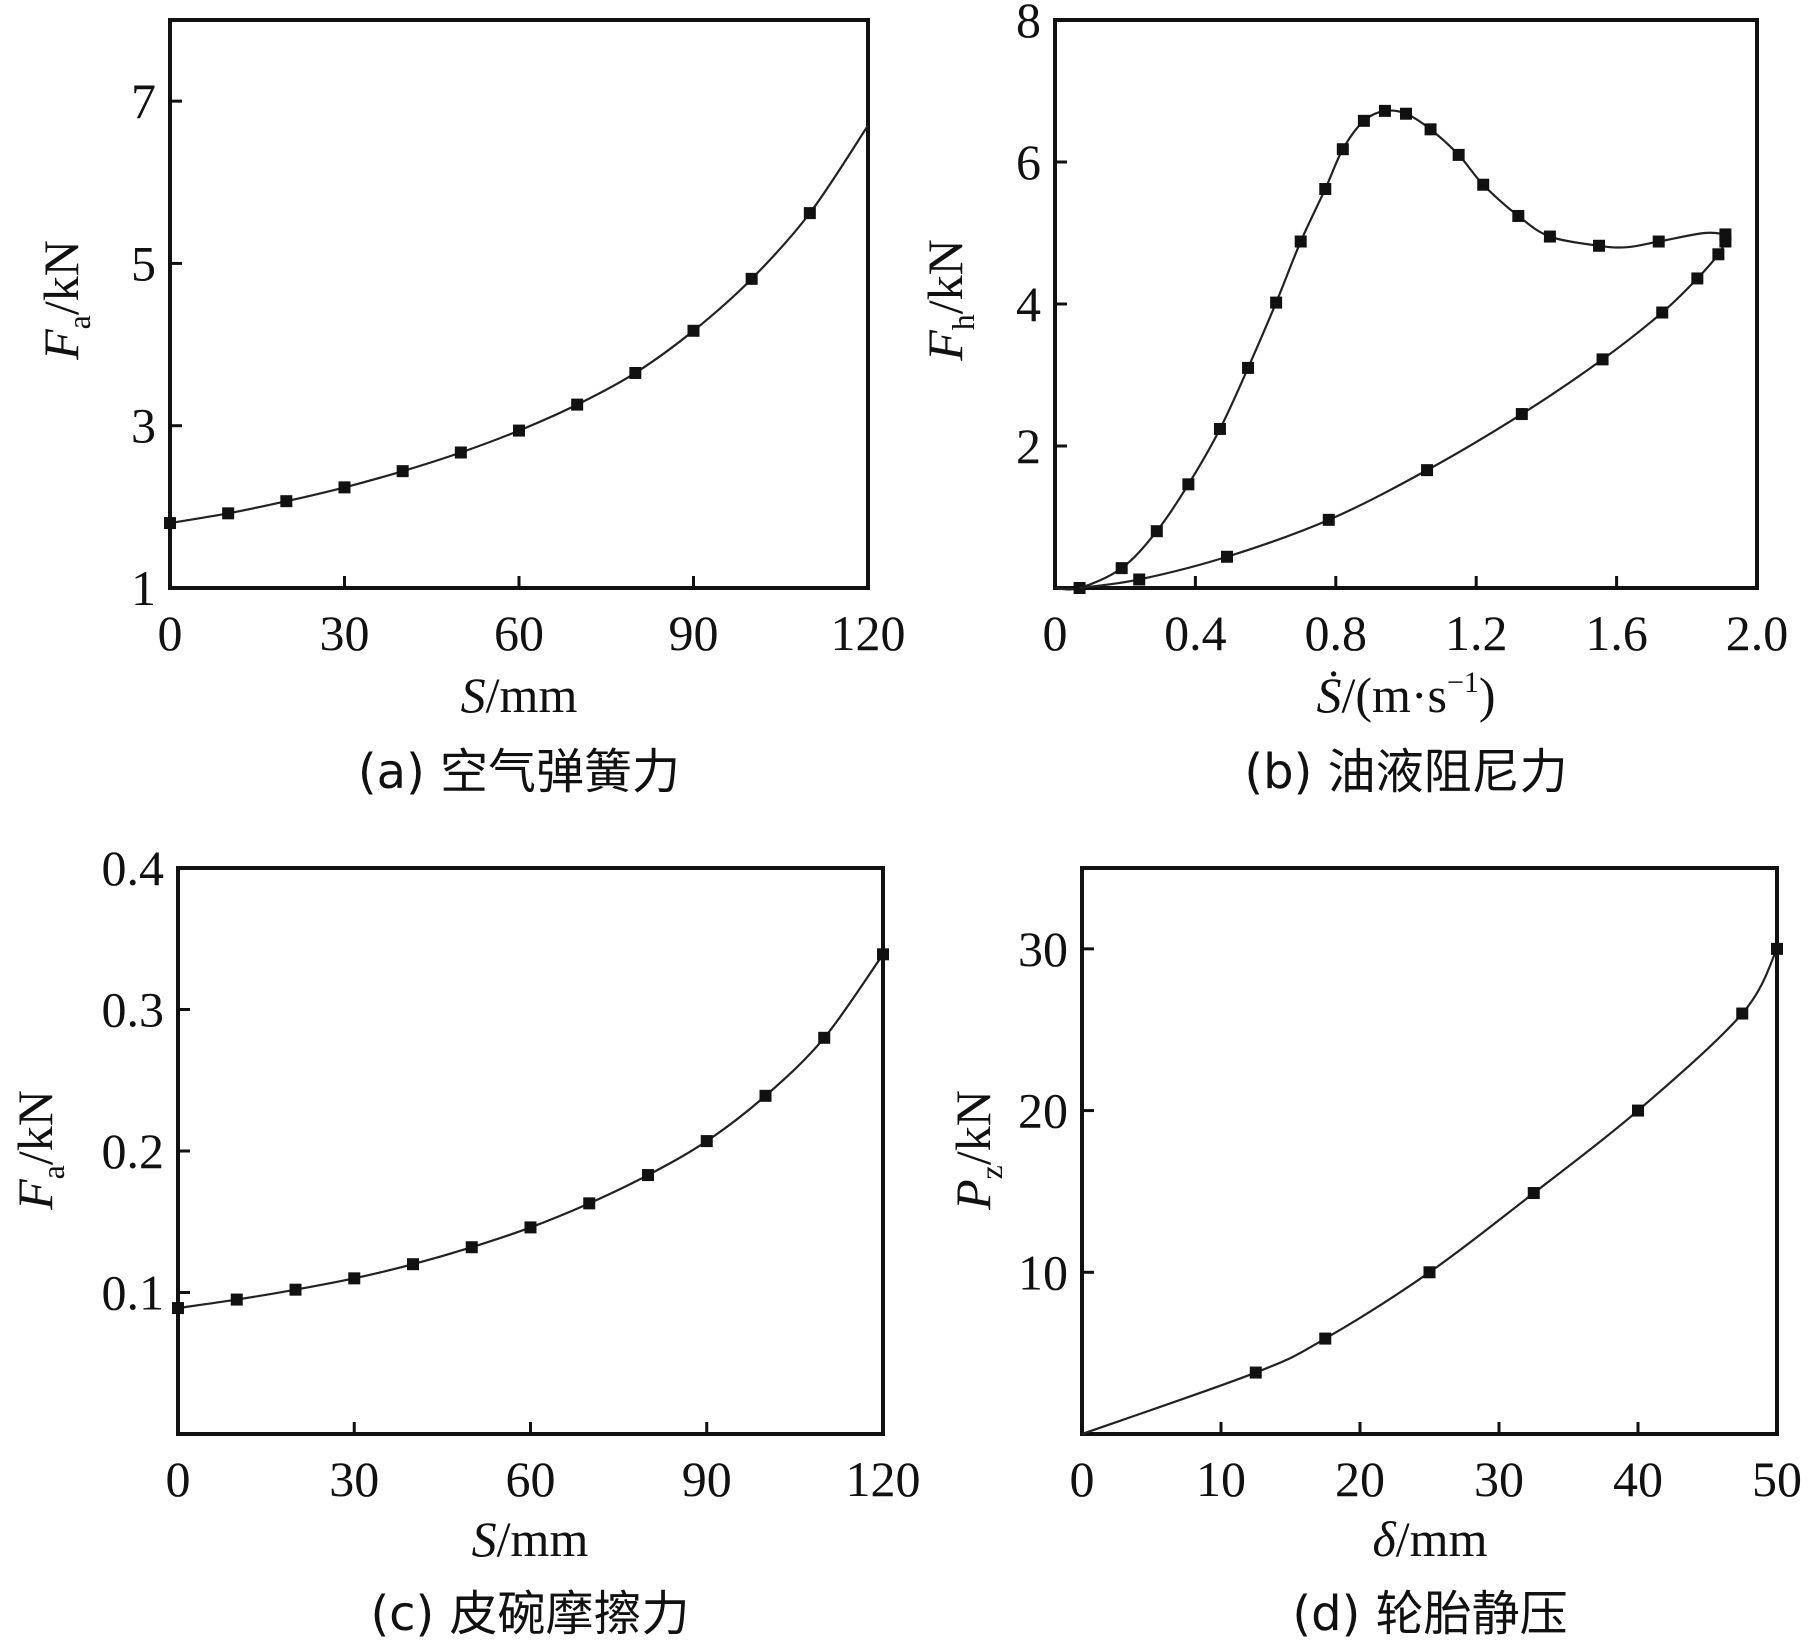 This screenshot has height=1650, width=1808. I want to click on y-tick-label: 4, so click(1028, 304).